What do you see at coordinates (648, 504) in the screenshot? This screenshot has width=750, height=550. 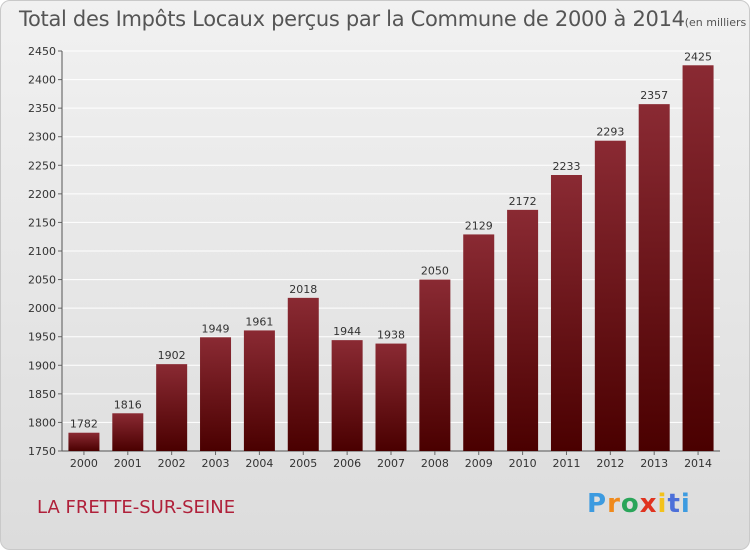 I see `logo-letter: x` at bounding box center [648, 504].